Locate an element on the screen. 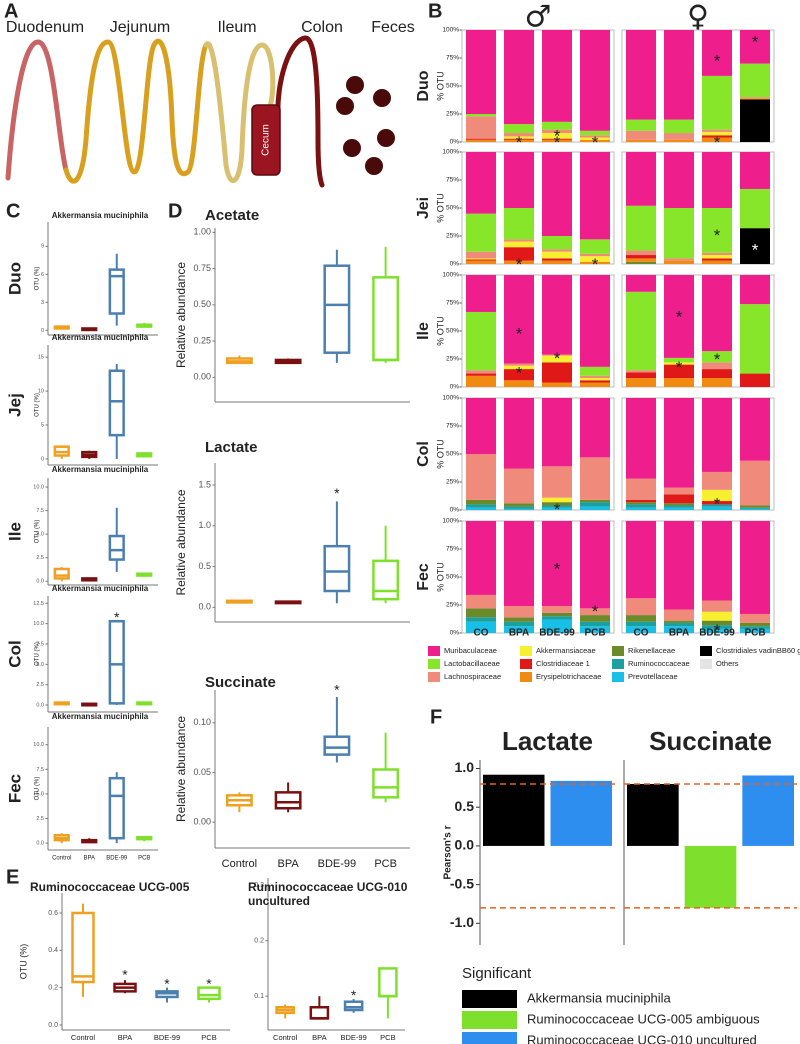  row-label: Jei is located at coordinates (423, 208).